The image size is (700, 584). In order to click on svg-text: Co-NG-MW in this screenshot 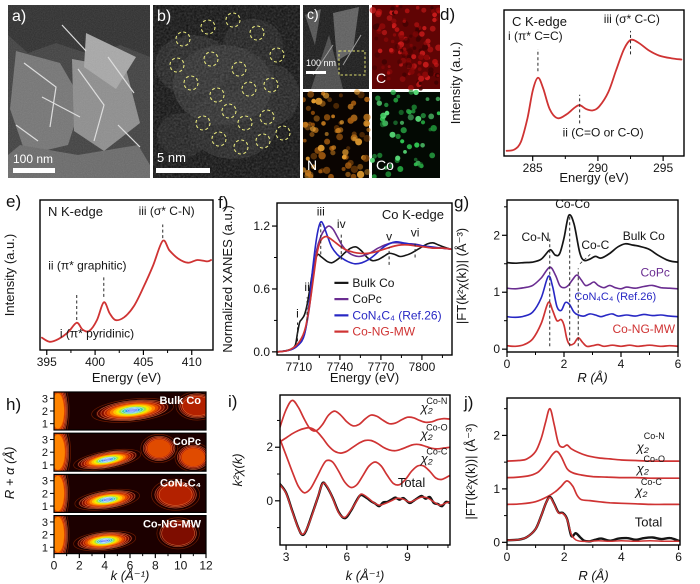, I will do `click(383, 332)`.